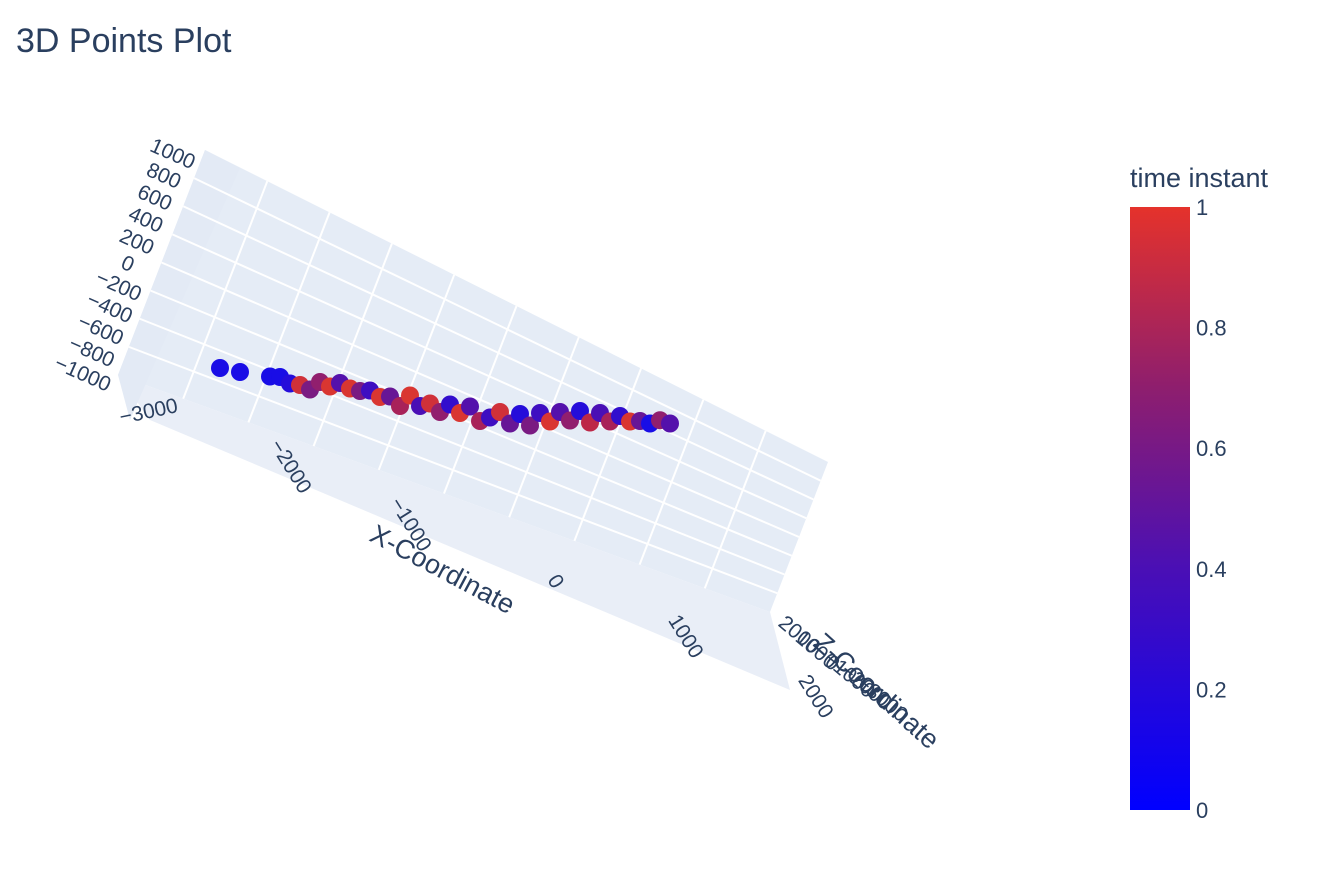 The width and height of the screenshot is (1342, 874). What do you see at coordinates (1211, 569) in the screenshot?
I see `colorbar-tick-label: 0.4` at bounding box center [1211, 569].